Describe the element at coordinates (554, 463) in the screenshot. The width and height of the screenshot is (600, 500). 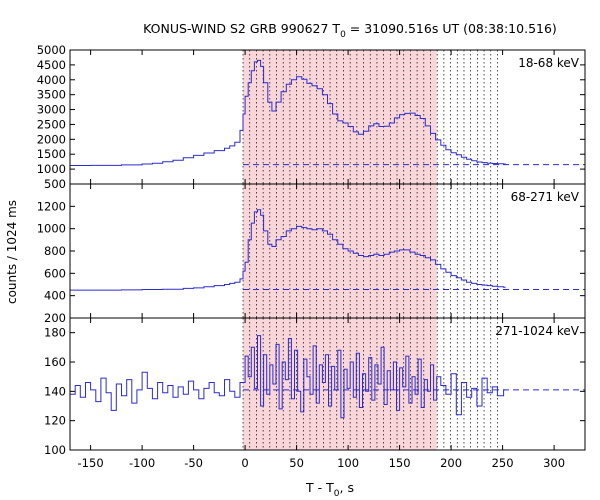
I see `x-tick-label: 300` at that location.